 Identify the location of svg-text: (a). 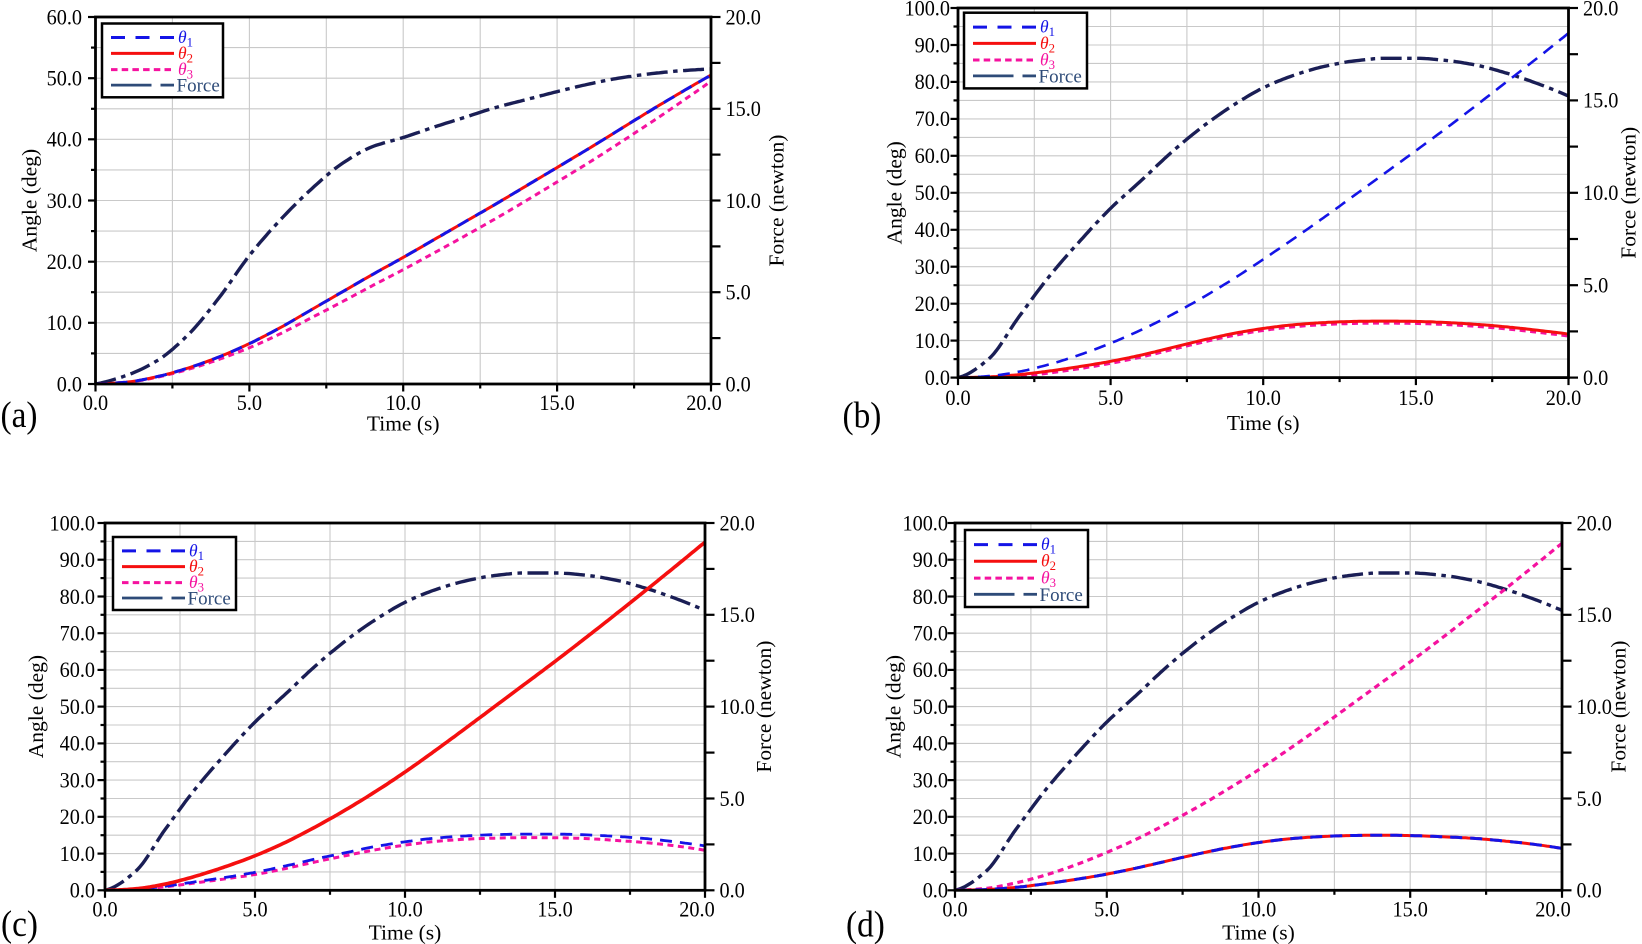
(19, 414).